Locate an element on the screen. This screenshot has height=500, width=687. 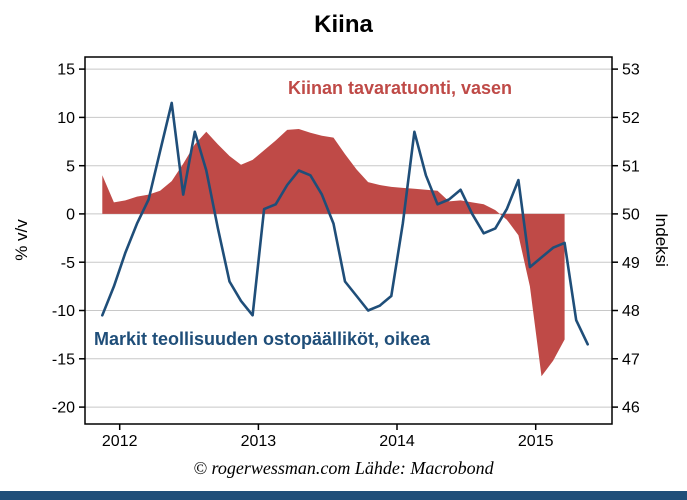
left-tick-label: 0 is located at coordinates (70, 215).